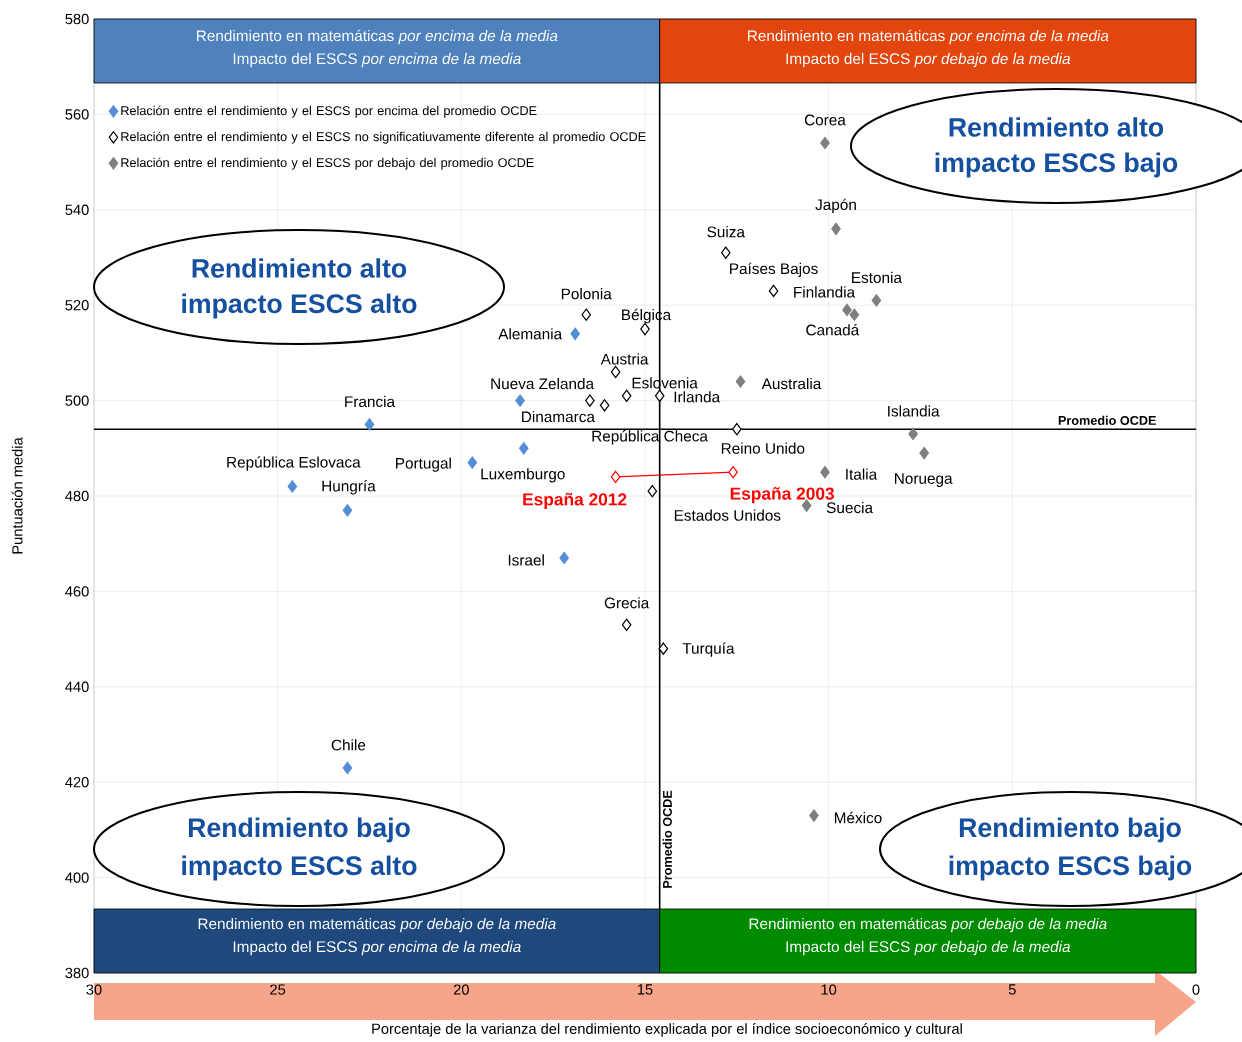  I want to click on x-tick-label: 0, so click(1196, 989).